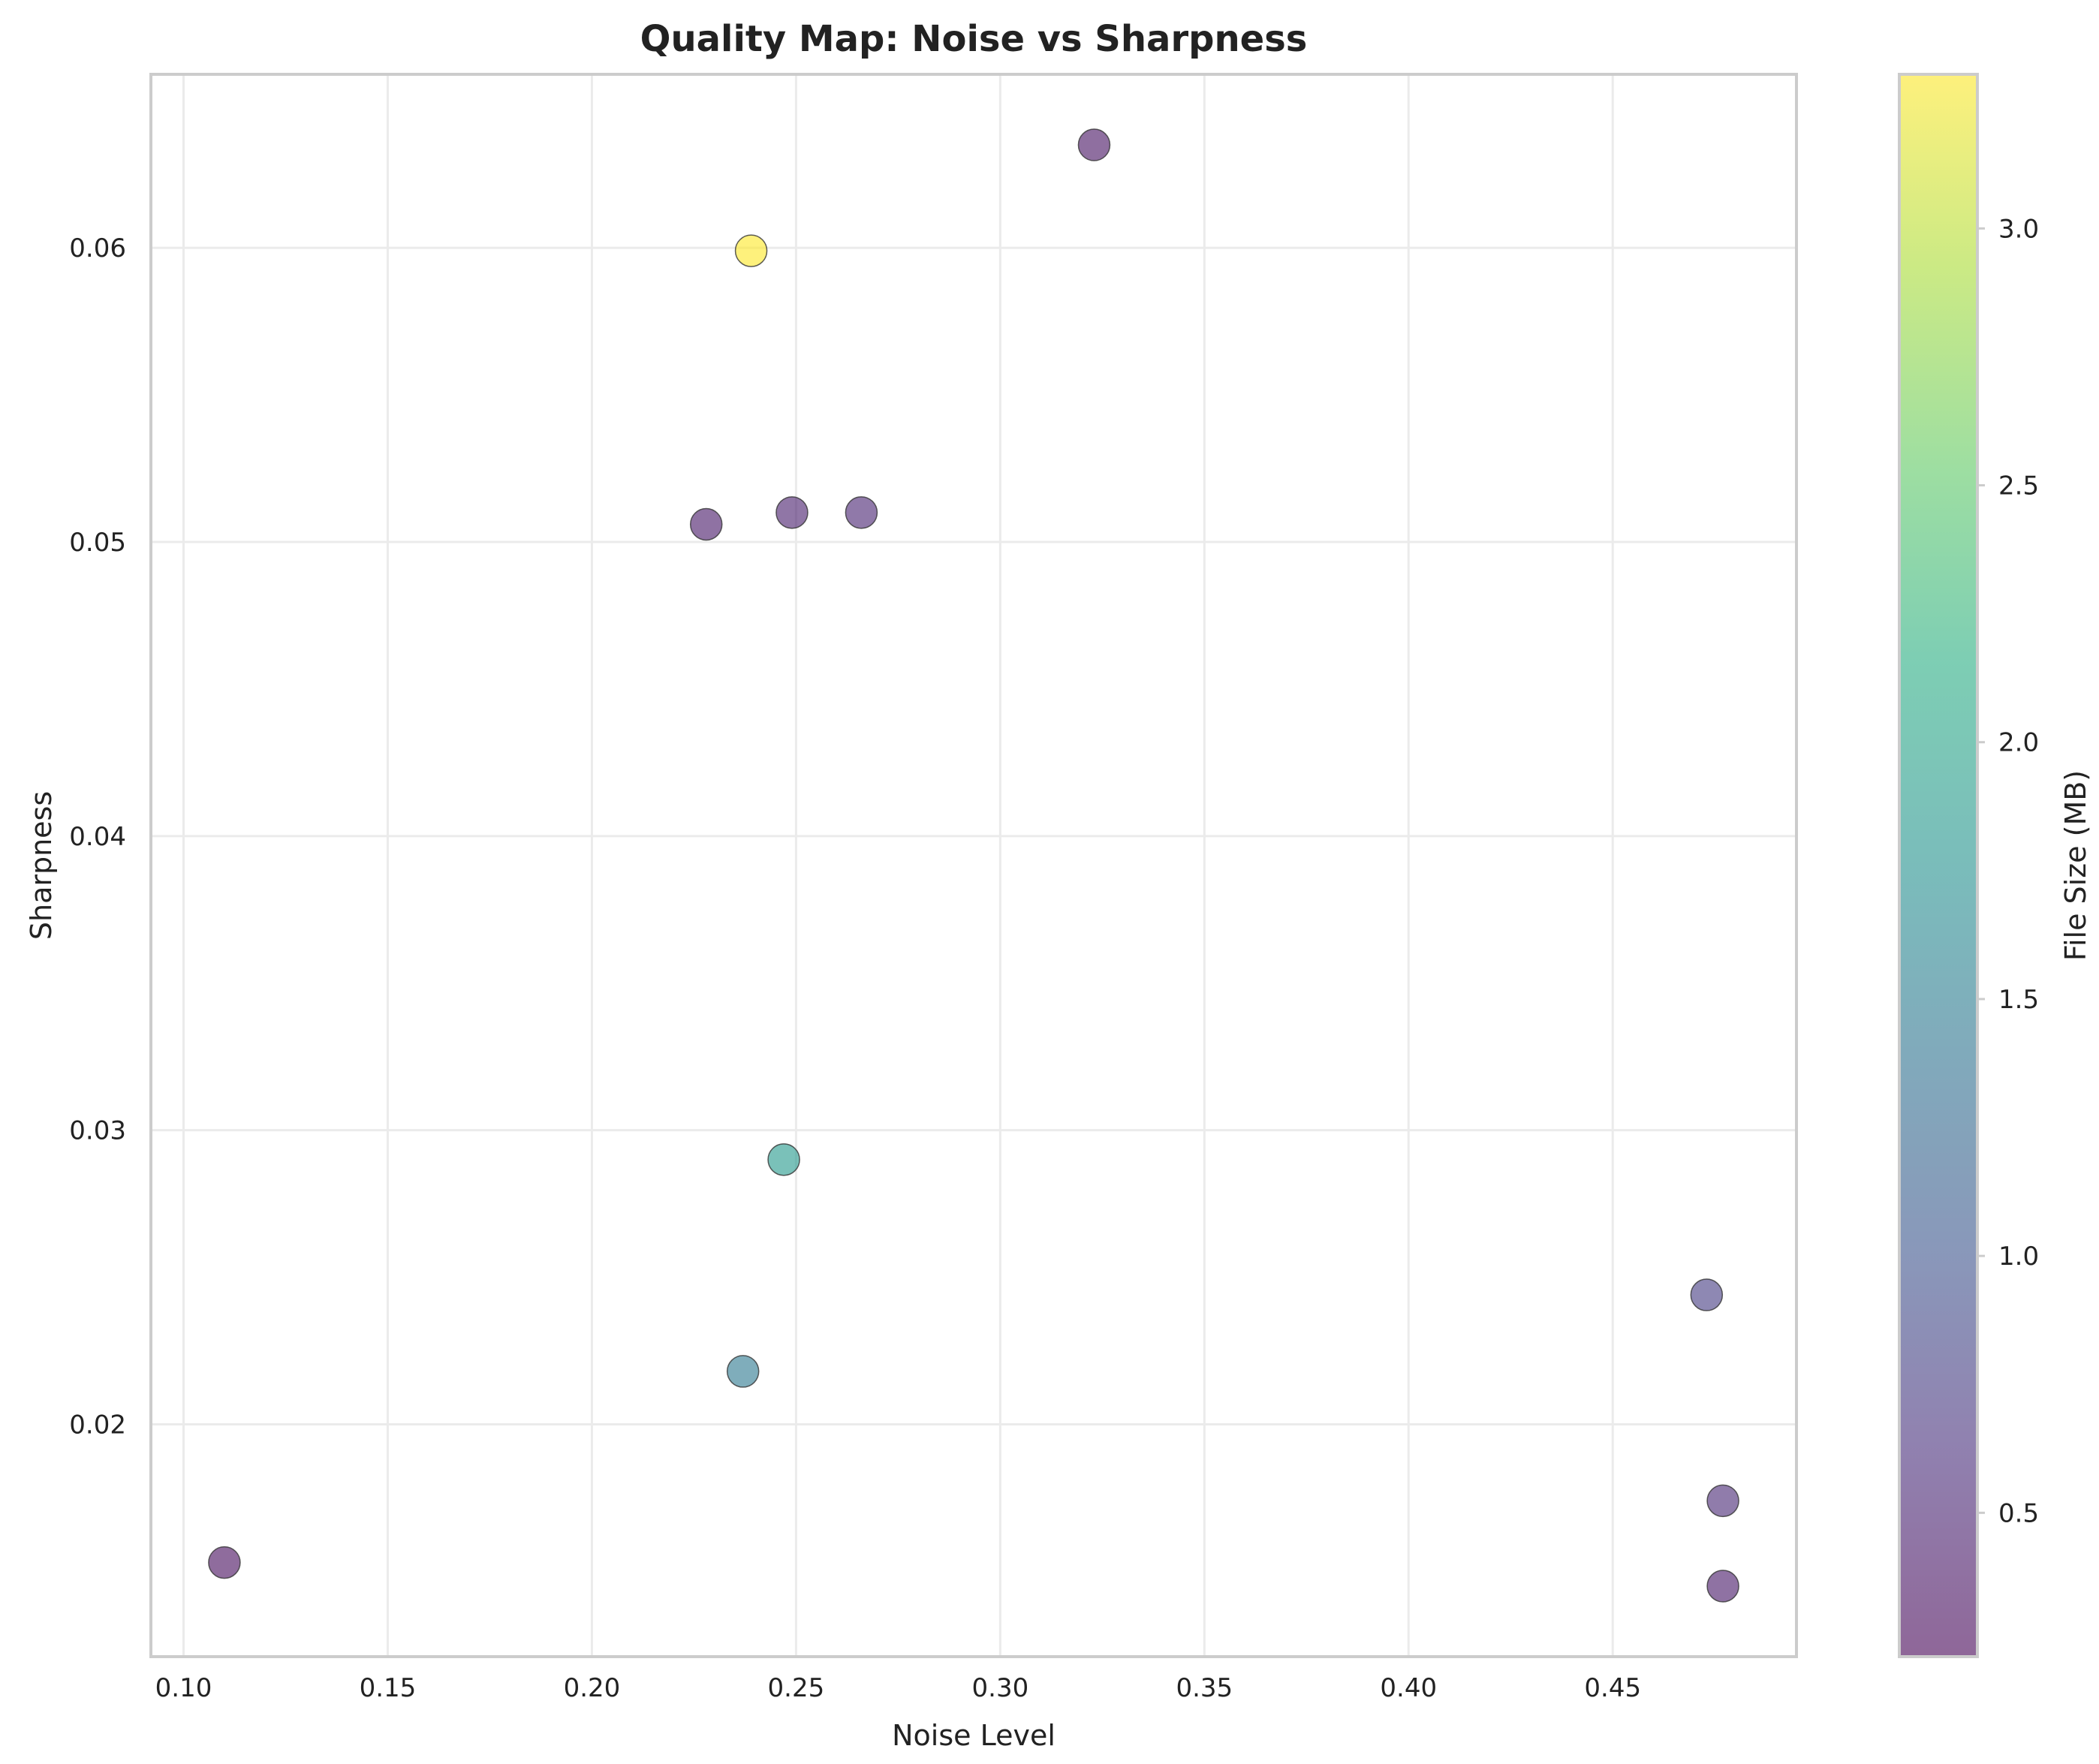 The image size is (2099, 1764). Describe the element at coordinates (592, 1688) in the screenshot. I see `x-tick-label: 0.20` at that location.